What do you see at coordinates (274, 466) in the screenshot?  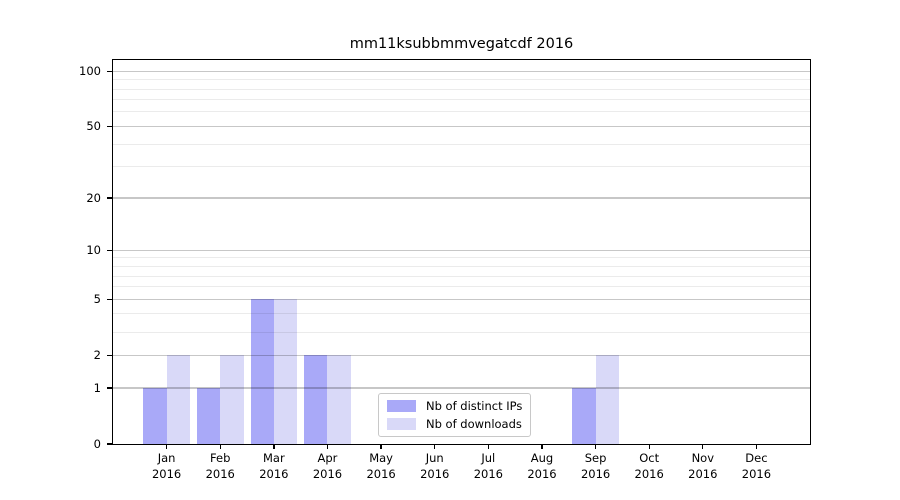 I see `x-tick-label: Mar 2016` at bounding box center [274, 466].